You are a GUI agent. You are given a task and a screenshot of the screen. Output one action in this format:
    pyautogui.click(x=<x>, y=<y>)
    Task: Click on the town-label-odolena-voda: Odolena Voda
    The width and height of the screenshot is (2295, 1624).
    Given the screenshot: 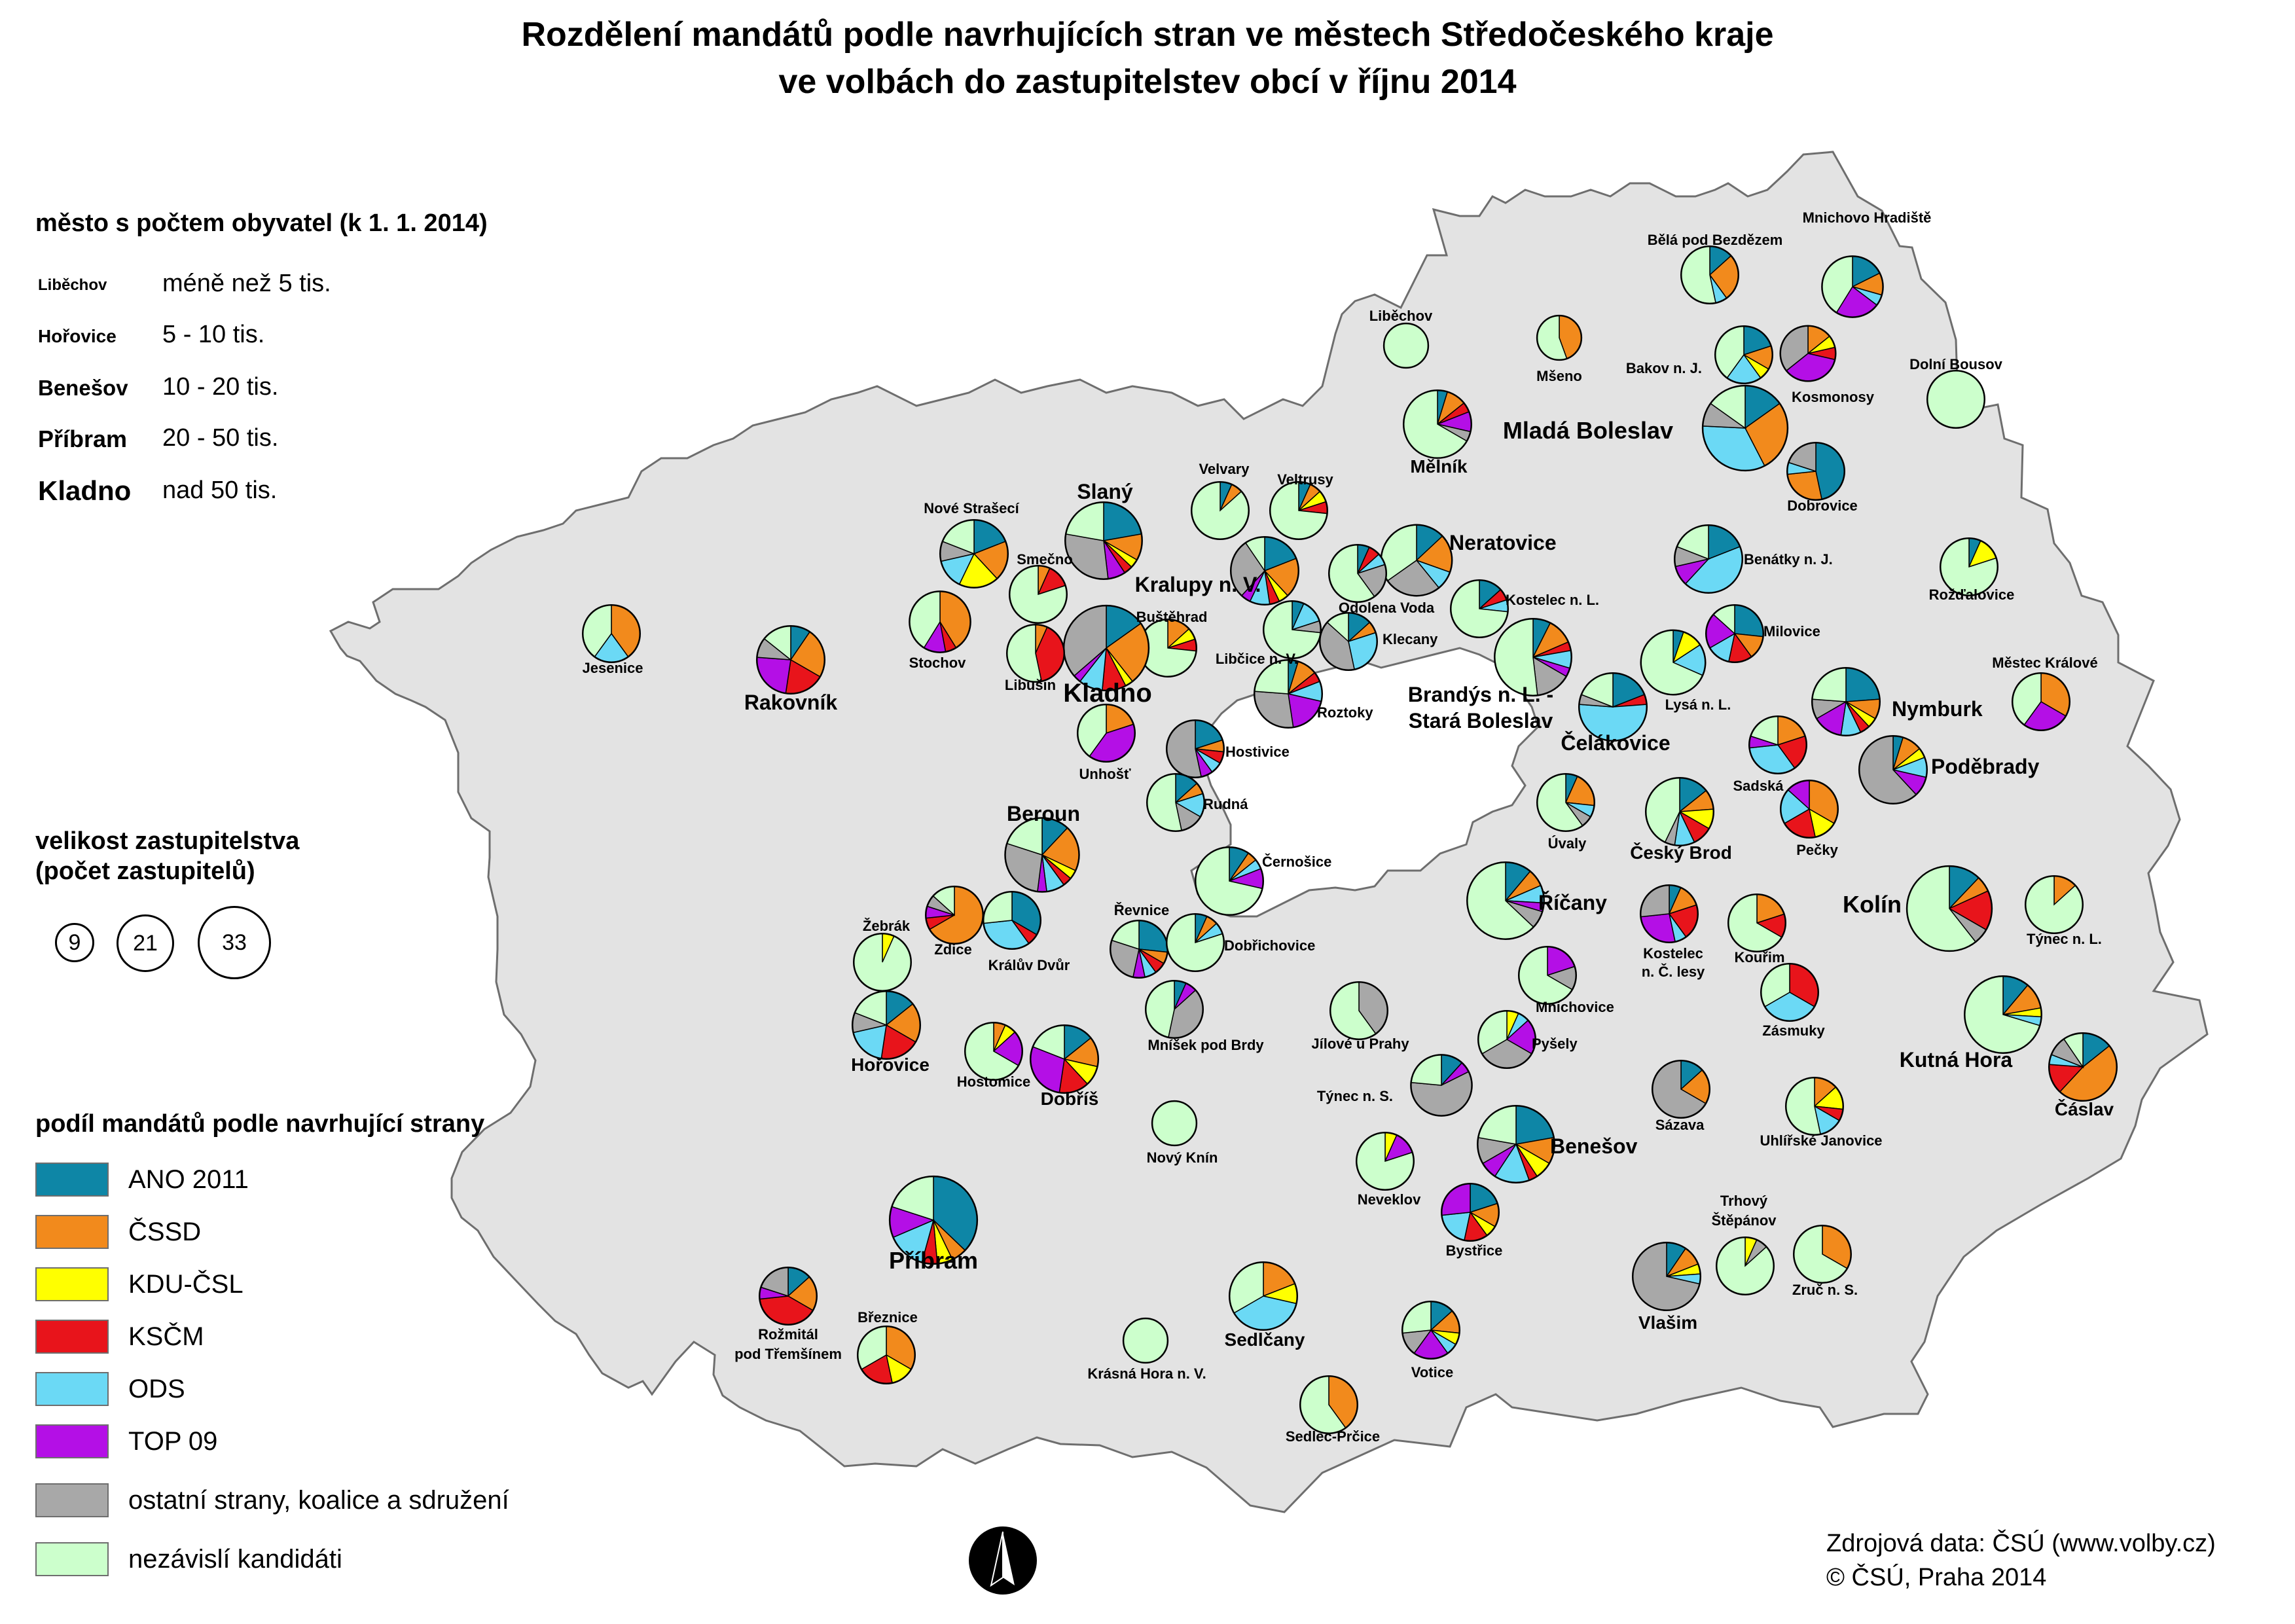 What is the action you would take?
    pyautogui.click(x=1387, y=608)
    